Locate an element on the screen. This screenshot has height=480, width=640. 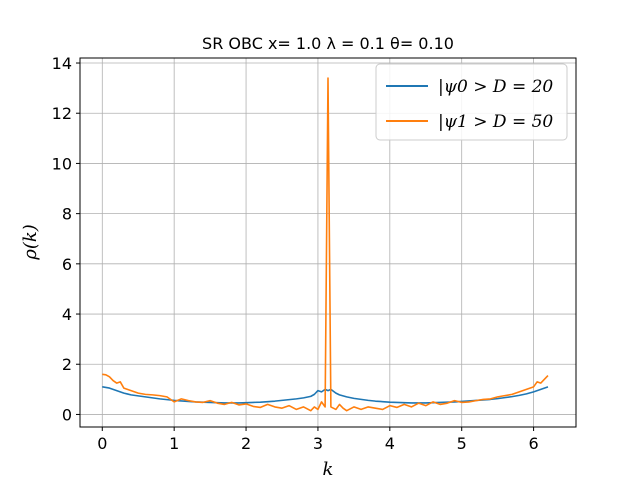
y-tick-label: 8 is located at coordinates (67, 214).